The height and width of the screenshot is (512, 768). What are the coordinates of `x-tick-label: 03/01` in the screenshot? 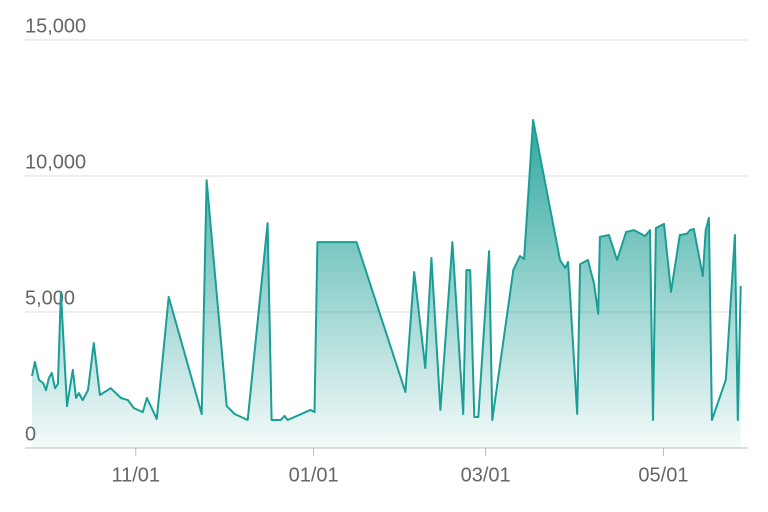 It's located at (486, 475).